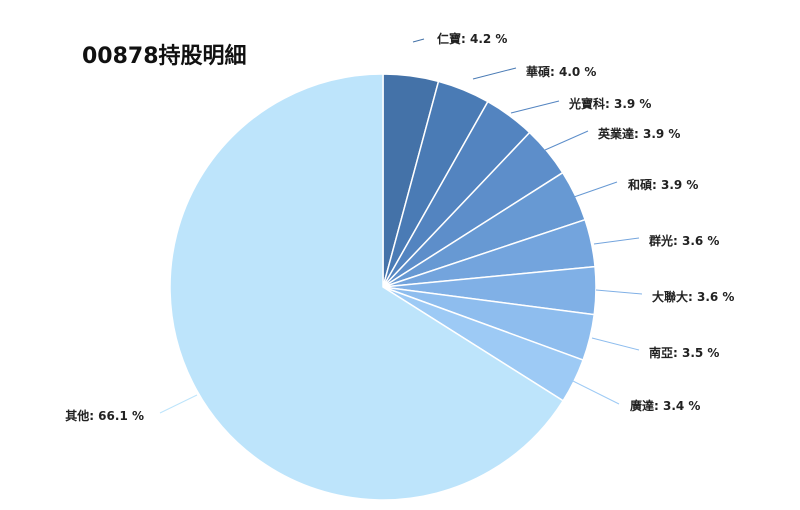 This screenshot has width=800, height=510. I want to click on slice-label-1: 仁寶: 4.2 %, so click(472, 38).